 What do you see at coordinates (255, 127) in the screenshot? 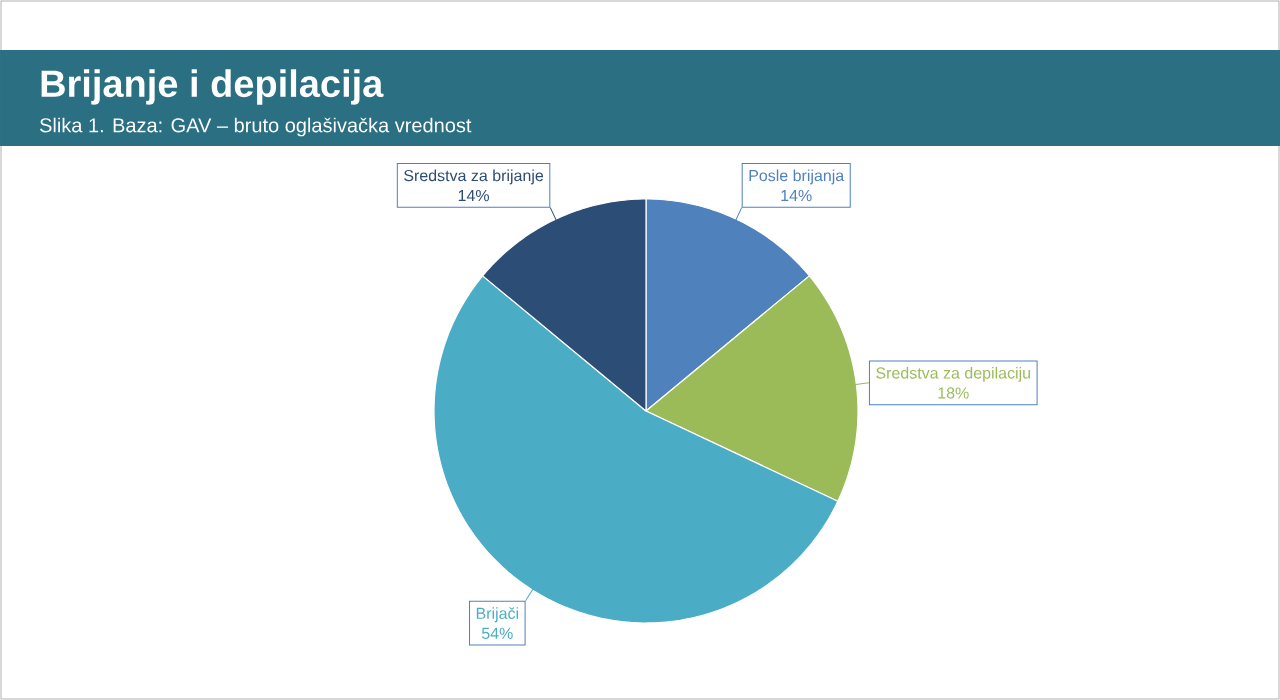
I see `chart-subtitle: Slika 1. Baza: GAV – bruto oglašivačka vrednost` at bounding box center [255, 127].